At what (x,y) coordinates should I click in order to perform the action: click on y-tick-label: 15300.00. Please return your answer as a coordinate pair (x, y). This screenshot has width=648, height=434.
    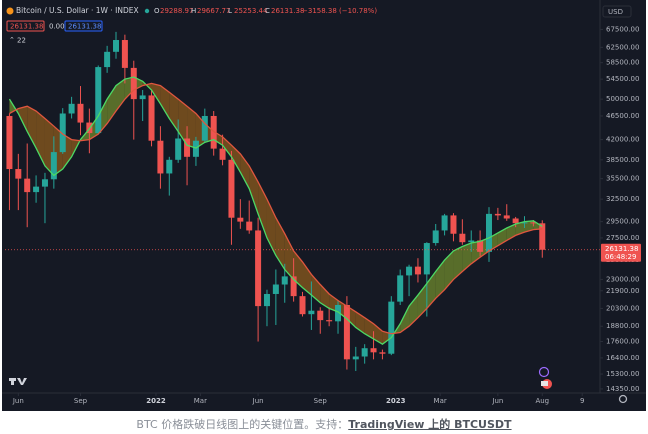
    Looking at the image, I should click on (622, 374).